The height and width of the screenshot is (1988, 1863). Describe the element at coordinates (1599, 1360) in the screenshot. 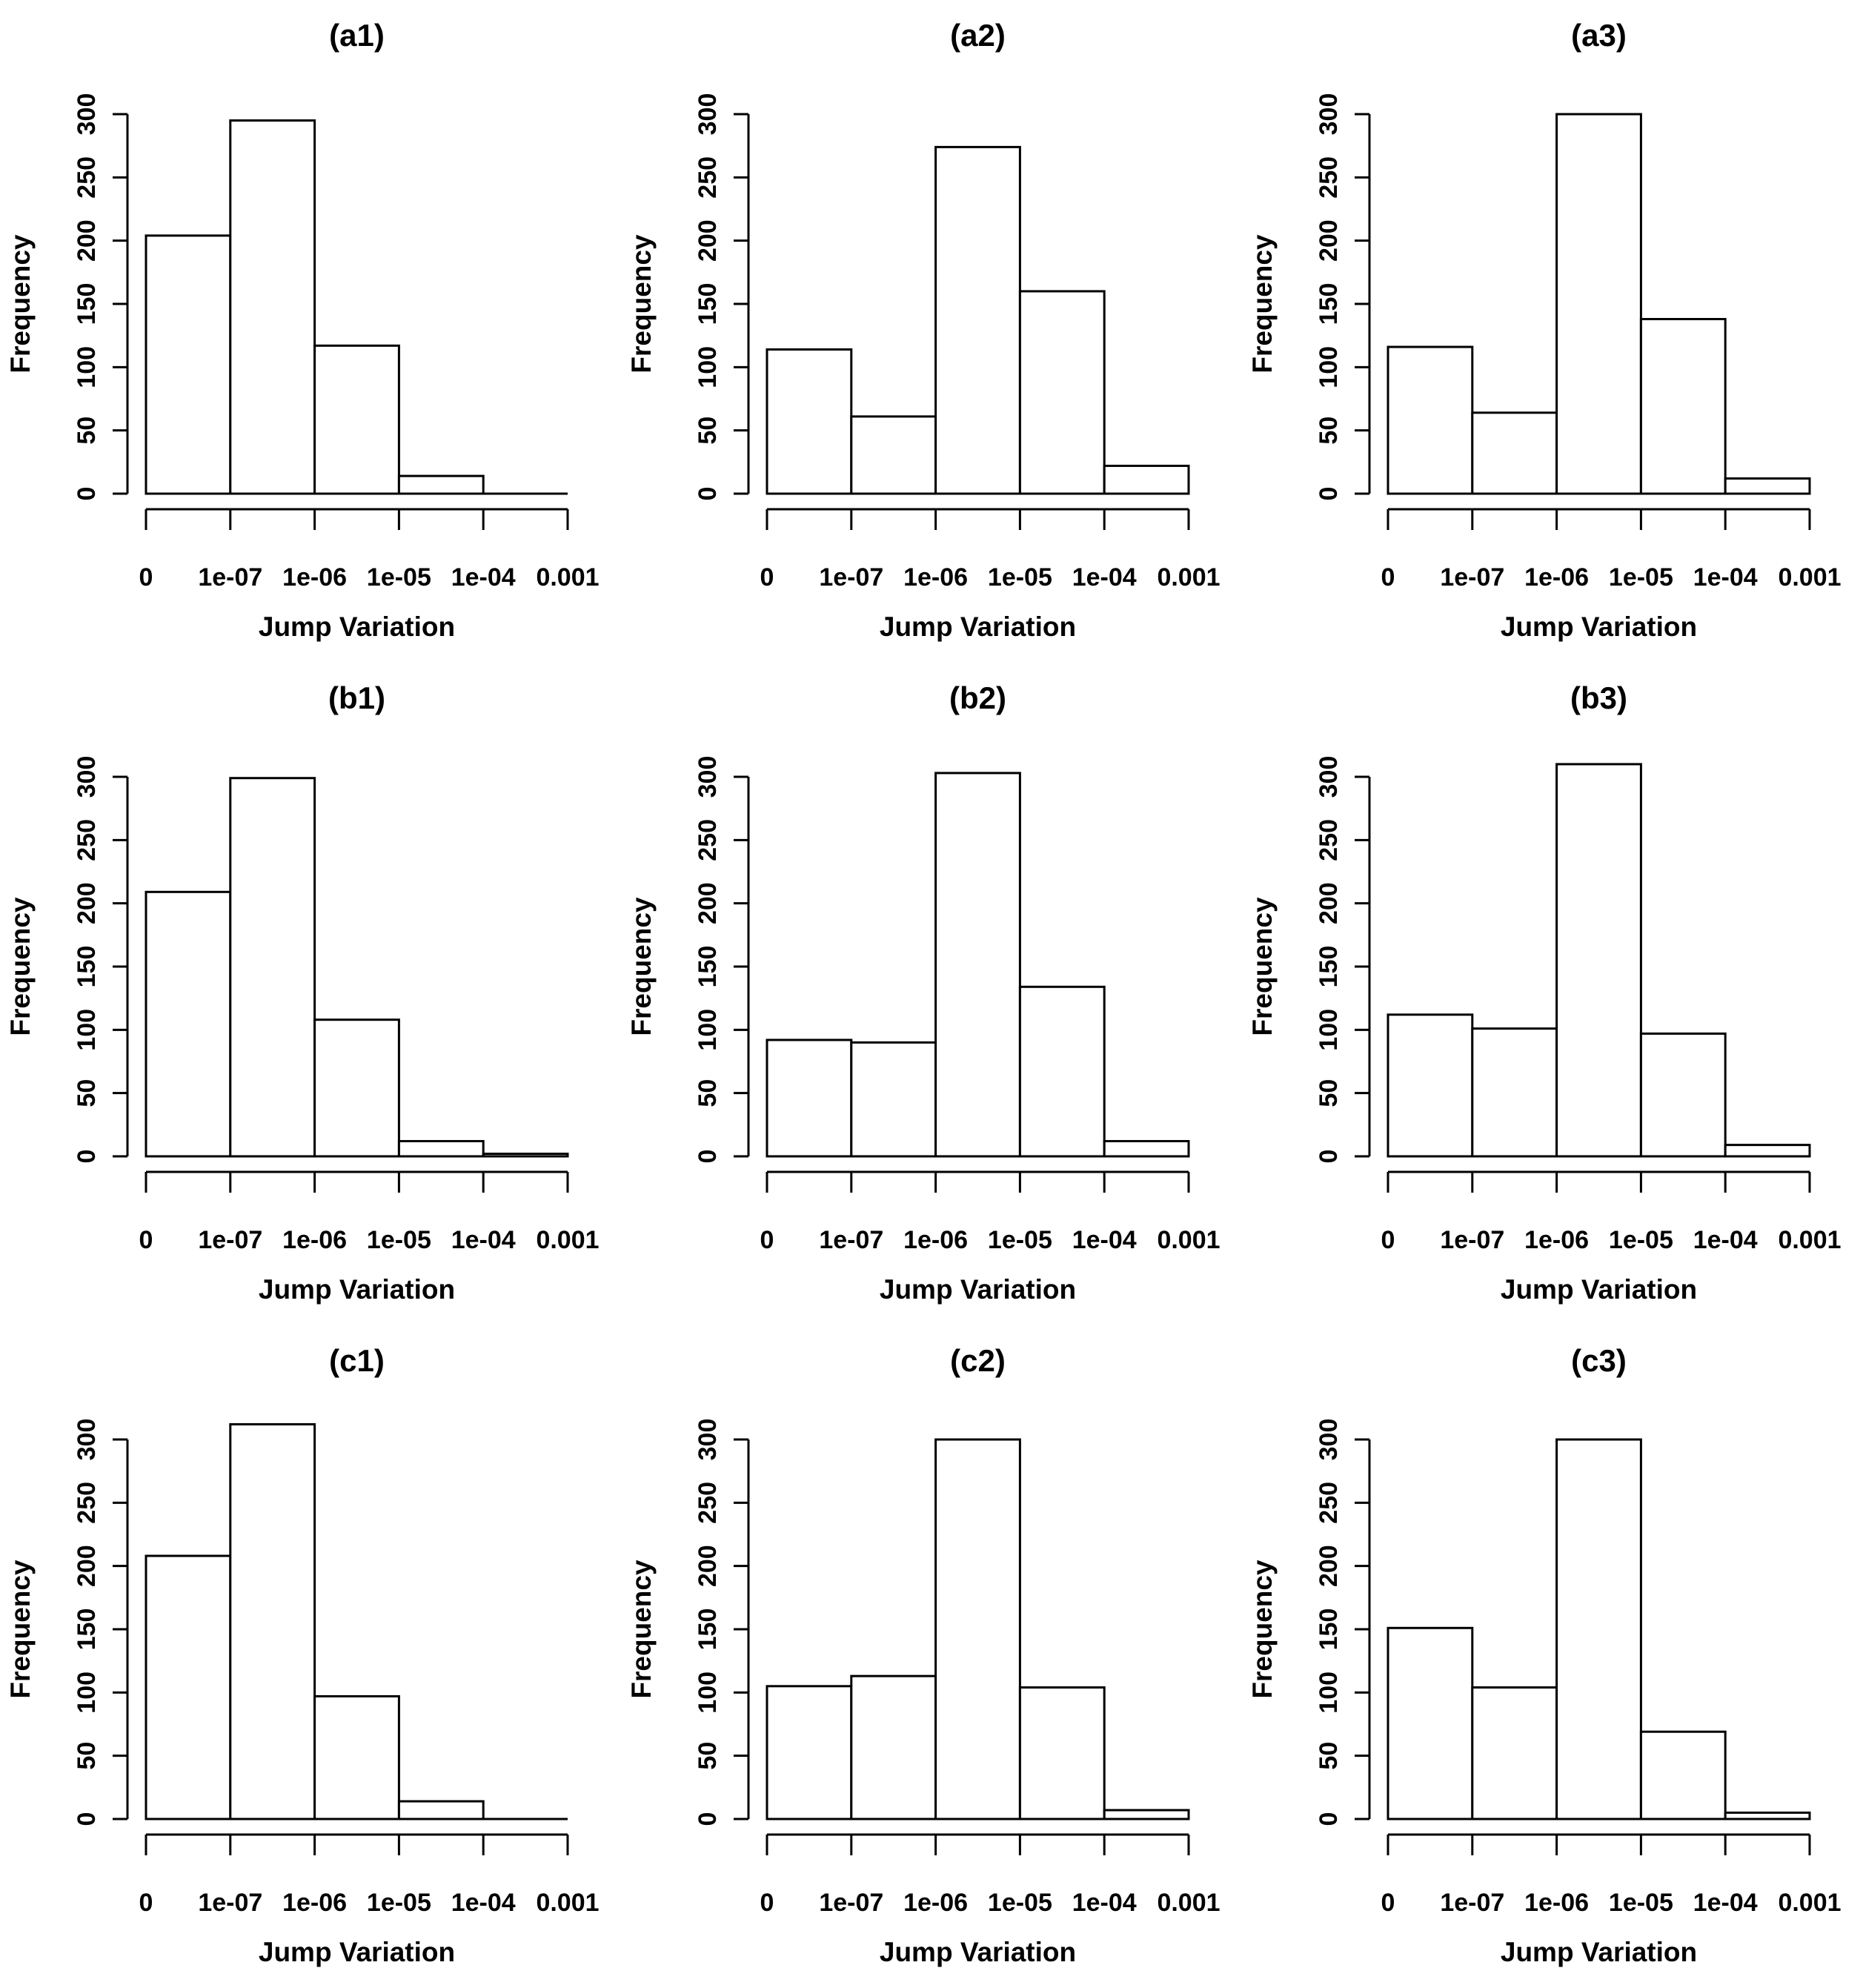

I see `panel-title: (c3)` at that location.